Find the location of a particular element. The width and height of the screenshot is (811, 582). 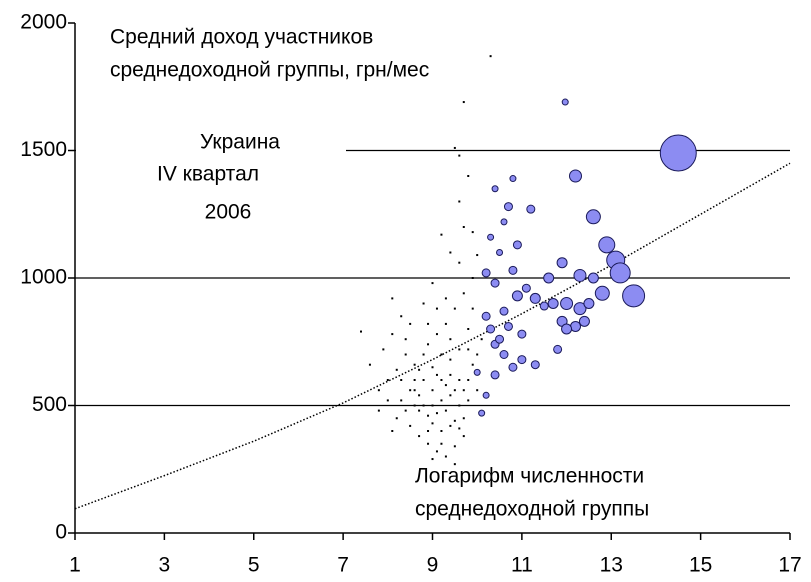

annotation: IV квартал is located at coordinates (208, 174).